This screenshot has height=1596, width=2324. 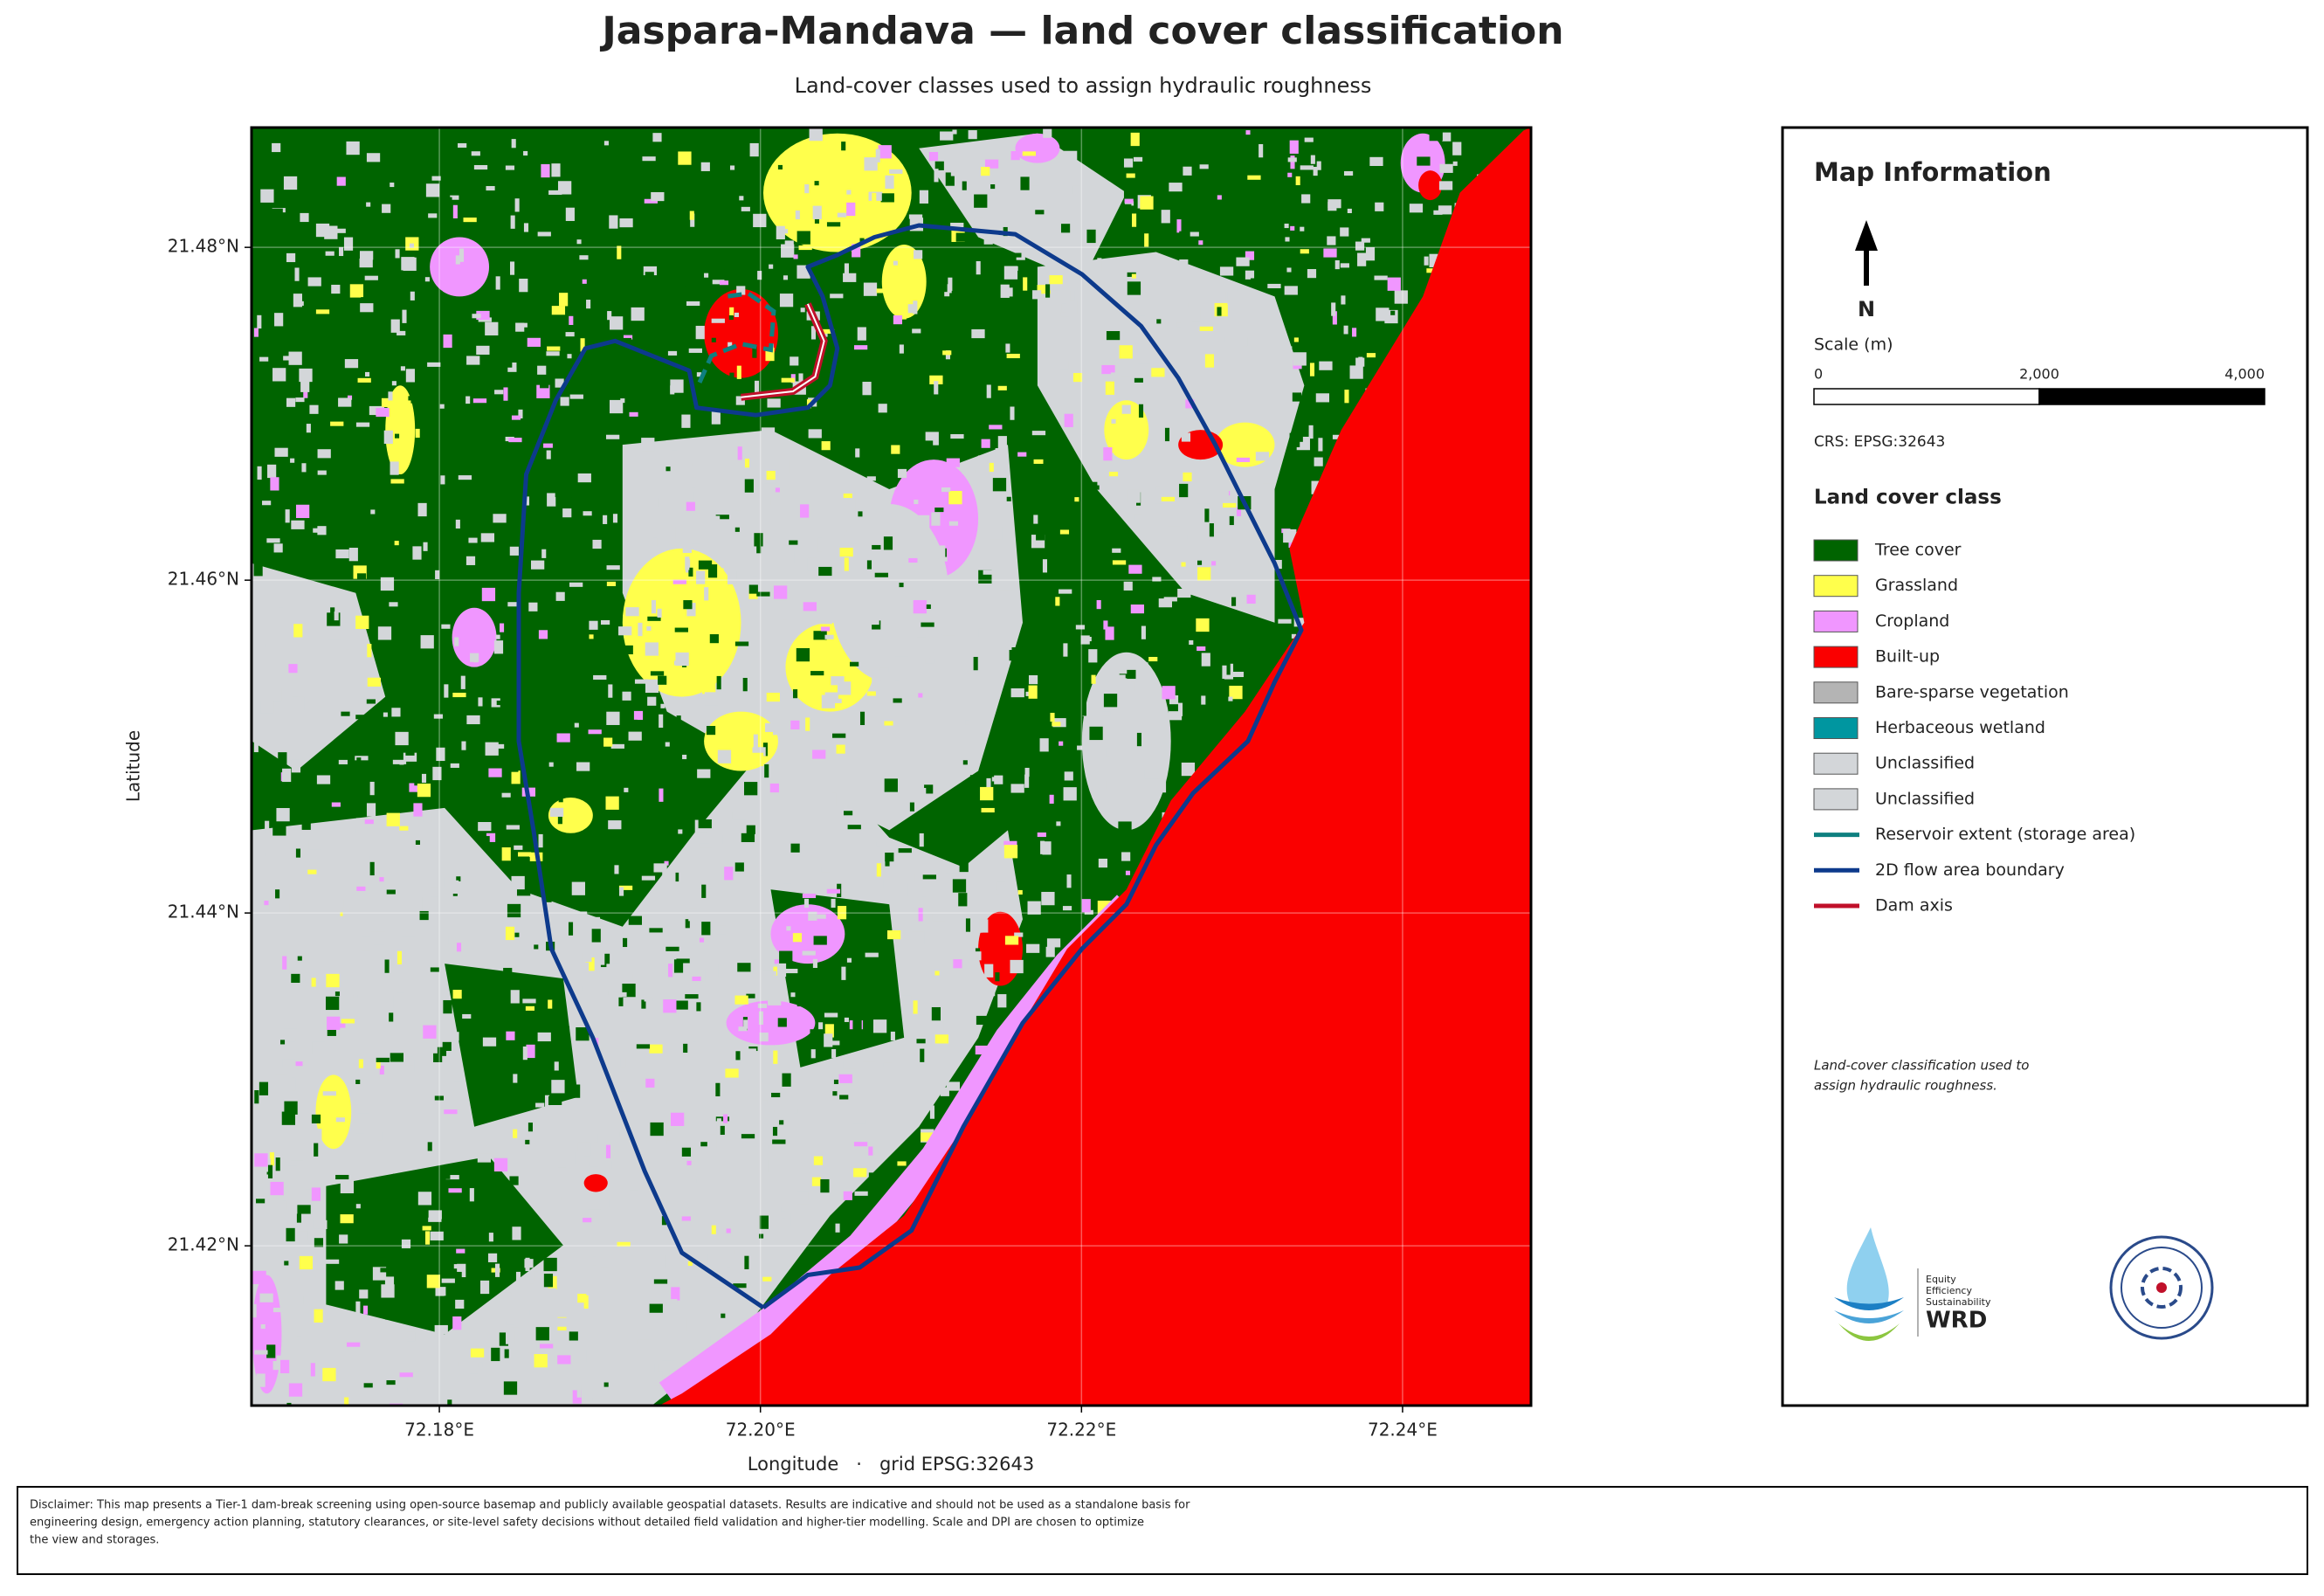 I want to click on logo-name: WRD, so click(x=1956, y=1321).